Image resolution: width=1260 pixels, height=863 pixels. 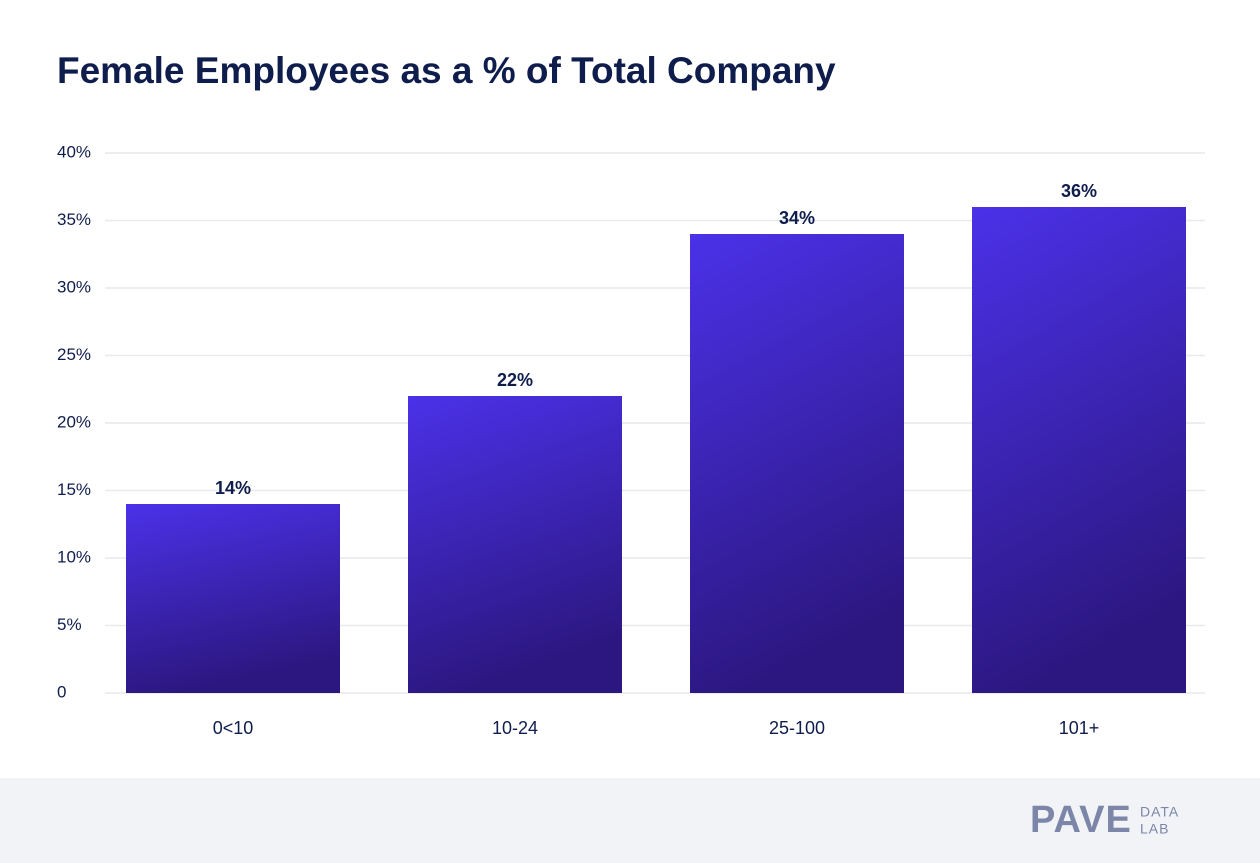 What do you see at coordinates (446, 70) in the screenshot?
I see `chart-title: Female Employees as a % of Total Company` at bounding box center [446, 70].